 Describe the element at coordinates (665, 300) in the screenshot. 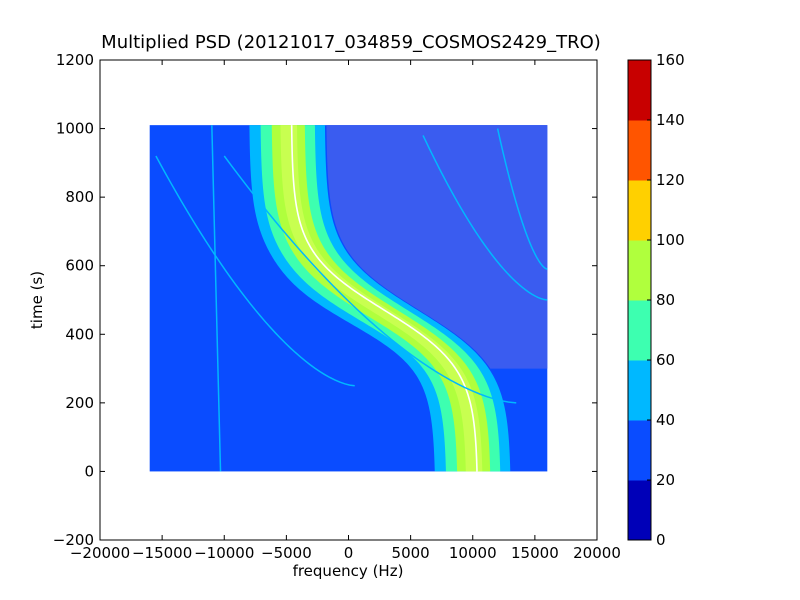

I see `colorbar-tick-label: 80` at that location.